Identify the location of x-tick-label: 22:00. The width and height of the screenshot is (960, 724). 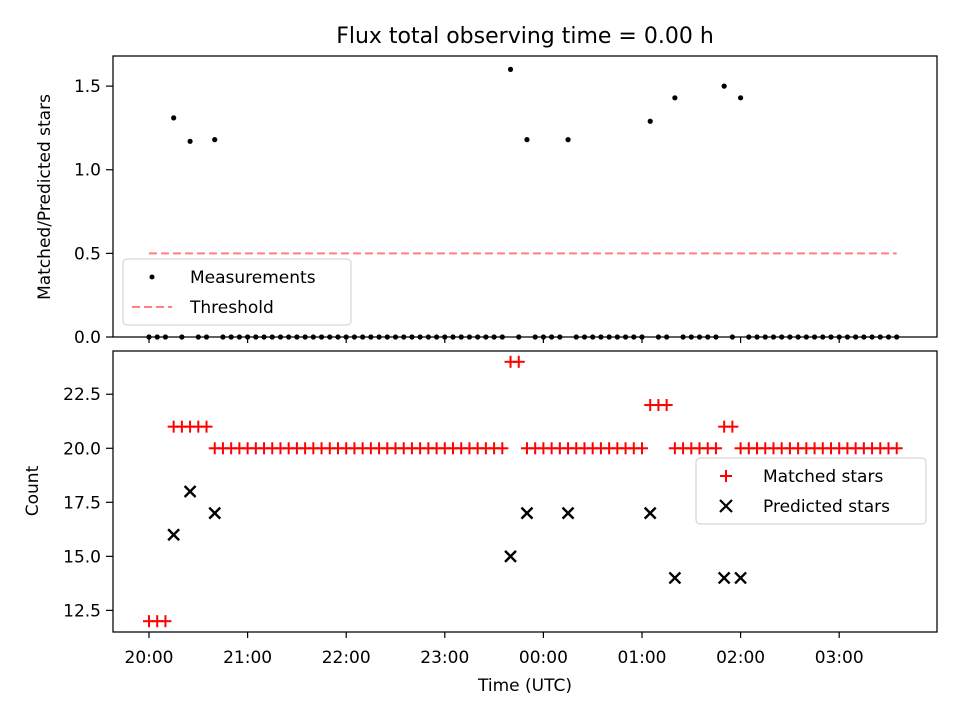
(346, 658).